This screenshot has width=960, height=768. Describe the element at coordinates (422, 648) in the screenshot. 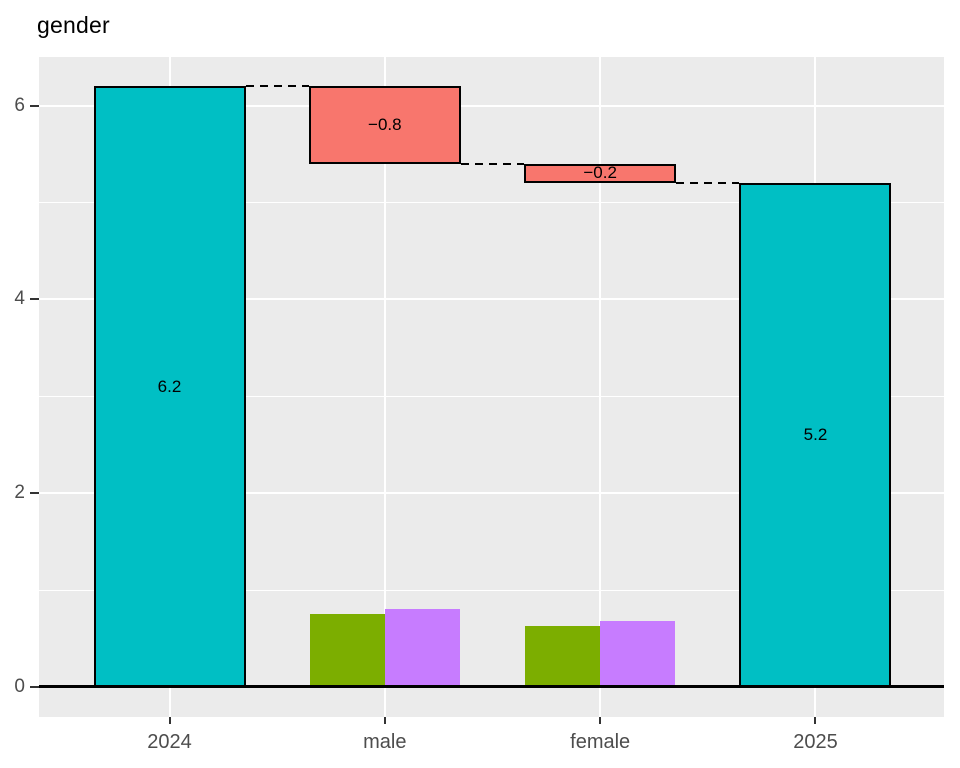

I see `dodged-bar-male-right` at that location.